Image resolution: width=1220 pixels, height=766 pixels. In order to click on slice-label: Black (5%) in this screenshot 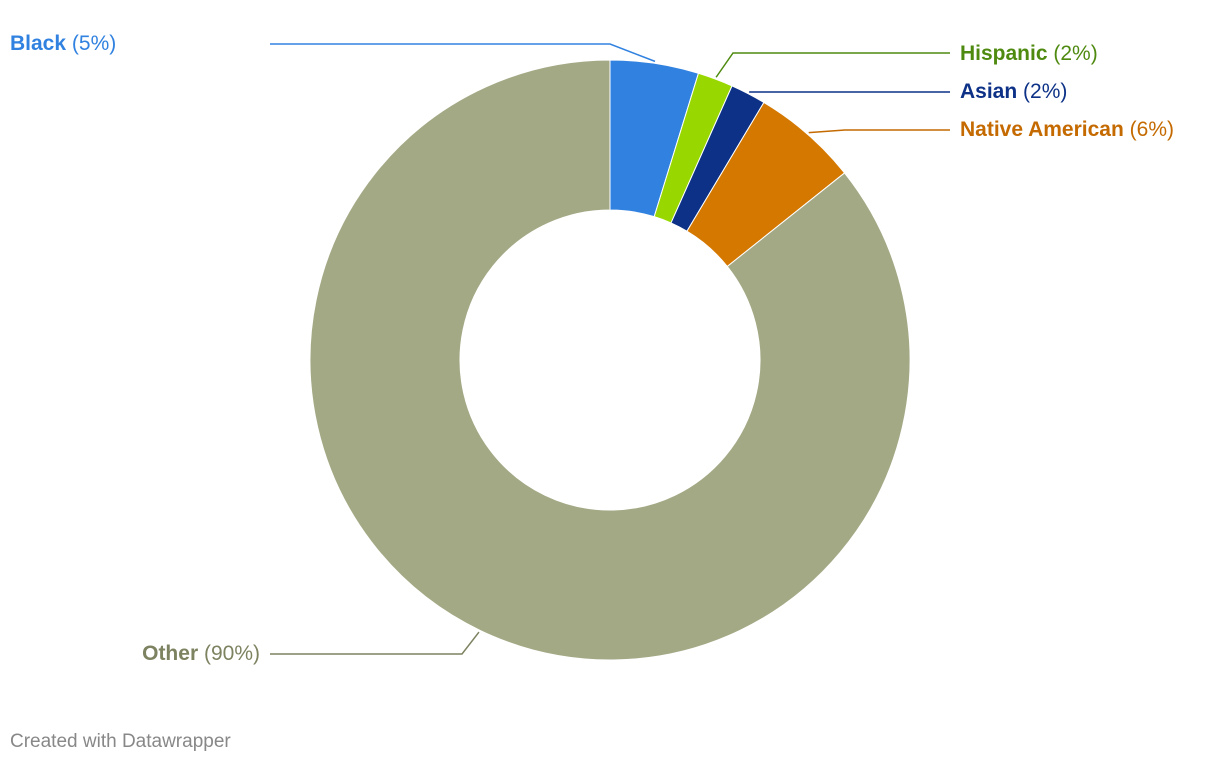, I will do `click(63, 43)`.